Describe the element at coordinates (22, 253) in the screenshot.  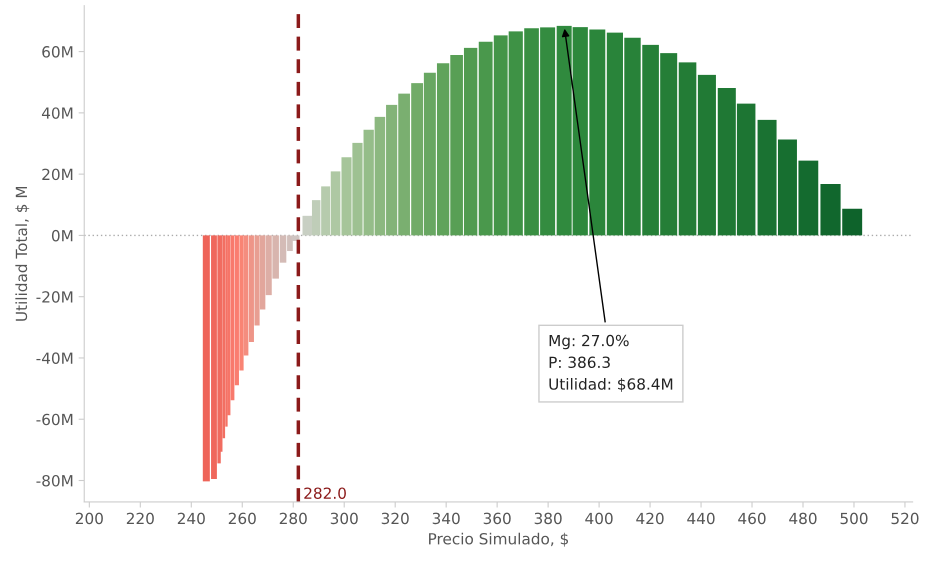
I see `y-axis-title: Utilidad Total, $ M` at that location.